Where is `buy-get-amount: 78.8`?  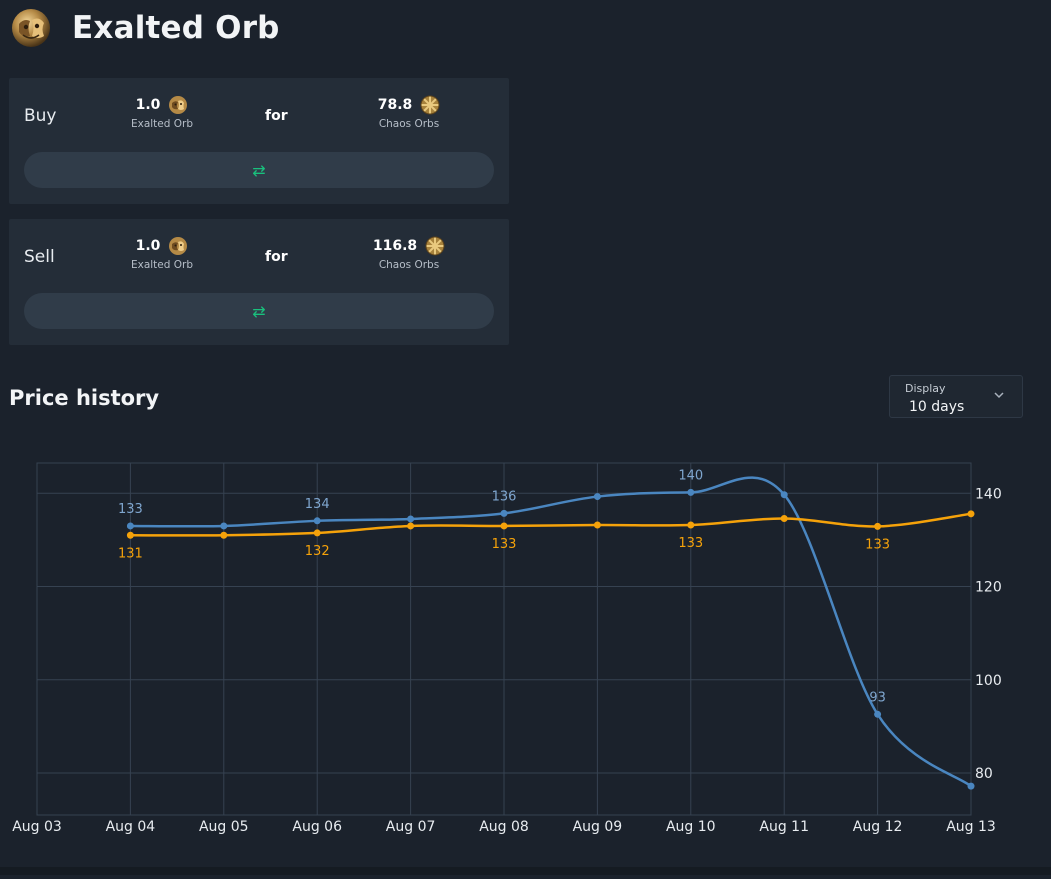
buy-get-amount: 78.8 is located at coordinates (395, 105).